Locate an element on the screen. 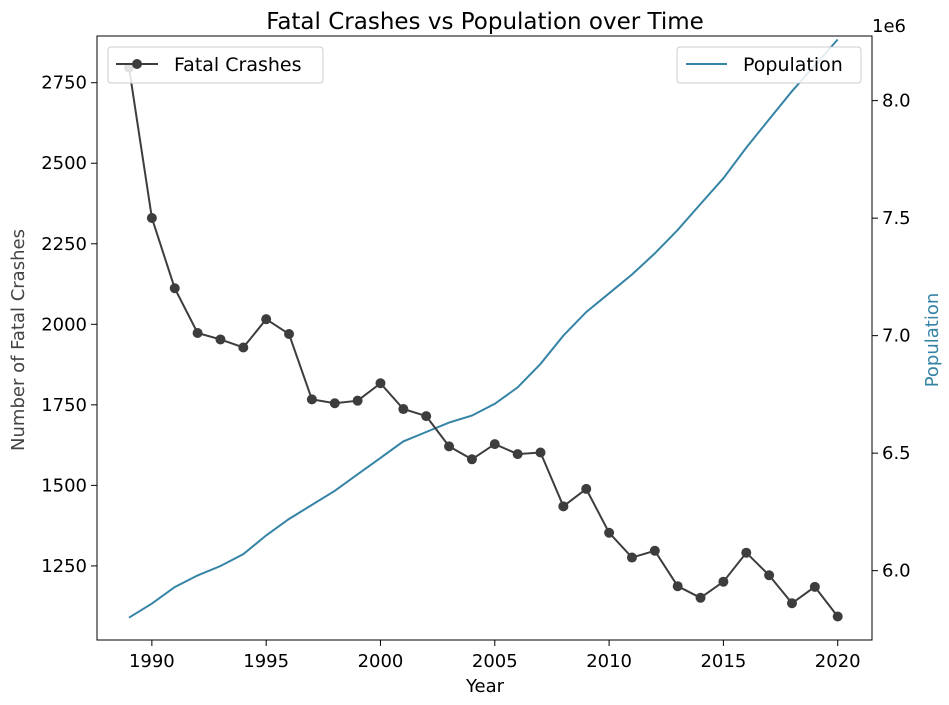 This screenshot has height=705, width=949. y-right-tick-label: 8.0 is located at coordinates (896, 101).